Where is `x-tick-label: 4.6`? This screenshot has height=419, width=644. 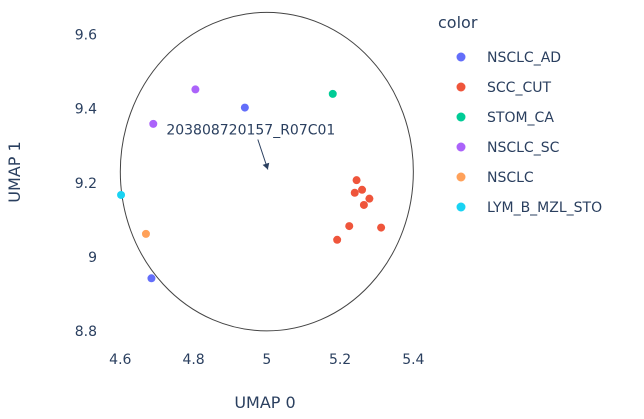 x-tick-label: 4.6 is located at coordinates (120, 360).